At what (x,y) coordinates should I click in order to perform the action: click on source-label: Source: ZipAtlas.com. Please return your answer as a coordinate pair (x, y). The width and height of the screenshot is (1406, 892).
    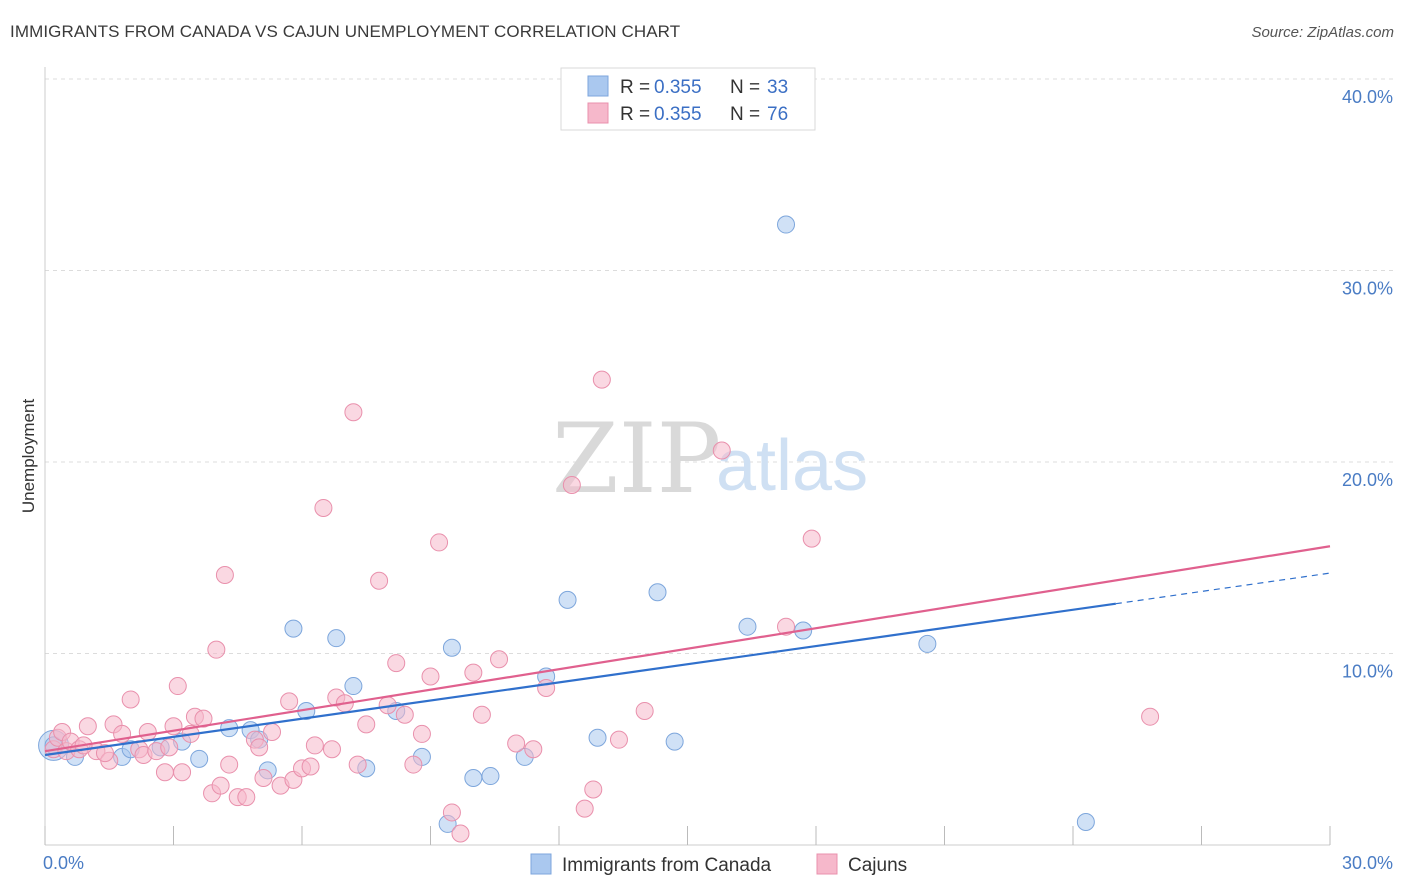
    Looking at the image, I should click on (1322, 32).